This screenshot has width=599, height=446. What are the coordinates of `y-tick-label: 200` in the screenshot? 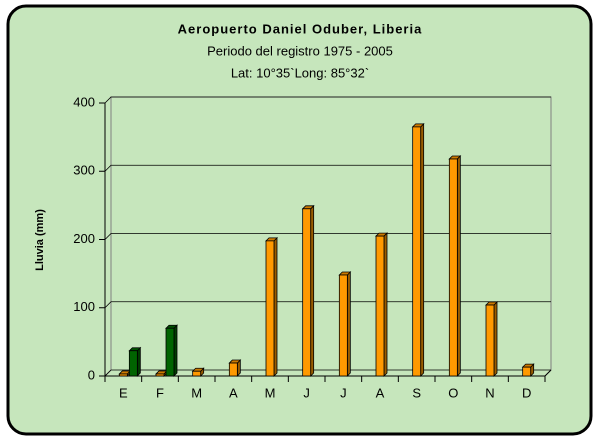 It's located at (84, 238).